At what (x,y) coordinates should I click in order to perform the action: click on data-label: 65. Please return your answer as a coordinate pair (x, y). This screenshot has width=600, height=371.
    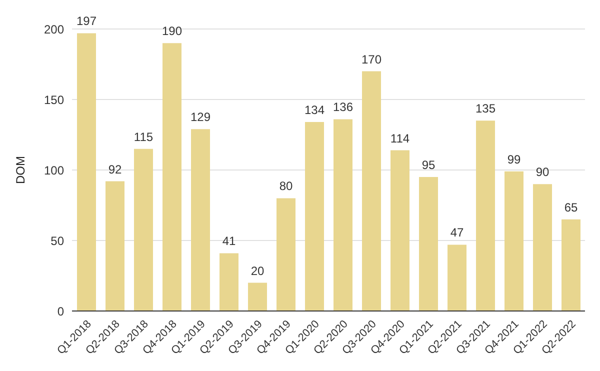
    Looking at the image, I should click on (571, 207).